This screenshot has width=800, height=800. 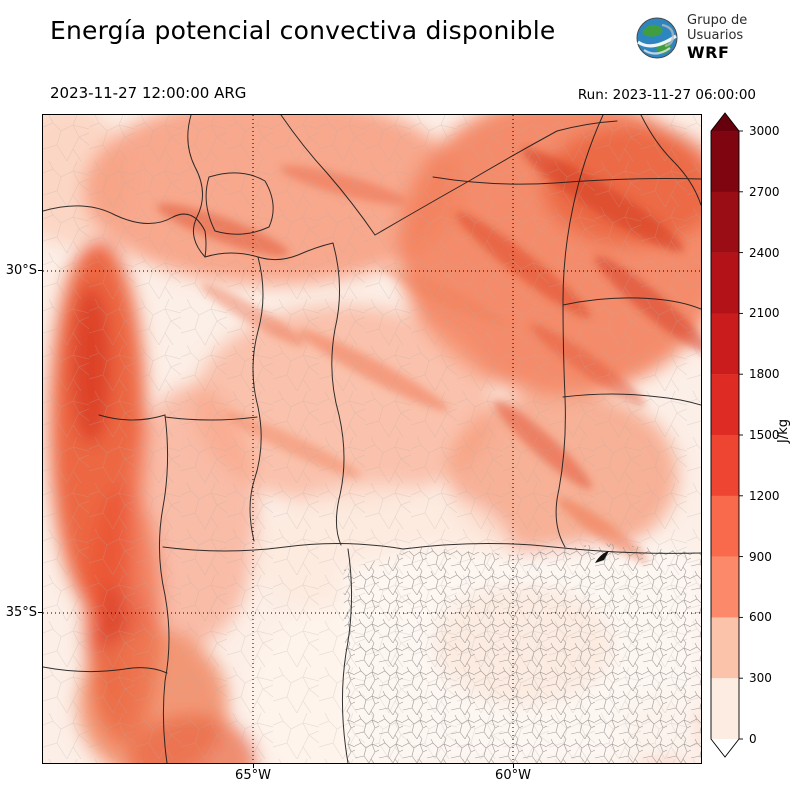 I want to click on colorbar-units-label: J/kg, so click(x=783, y=431).